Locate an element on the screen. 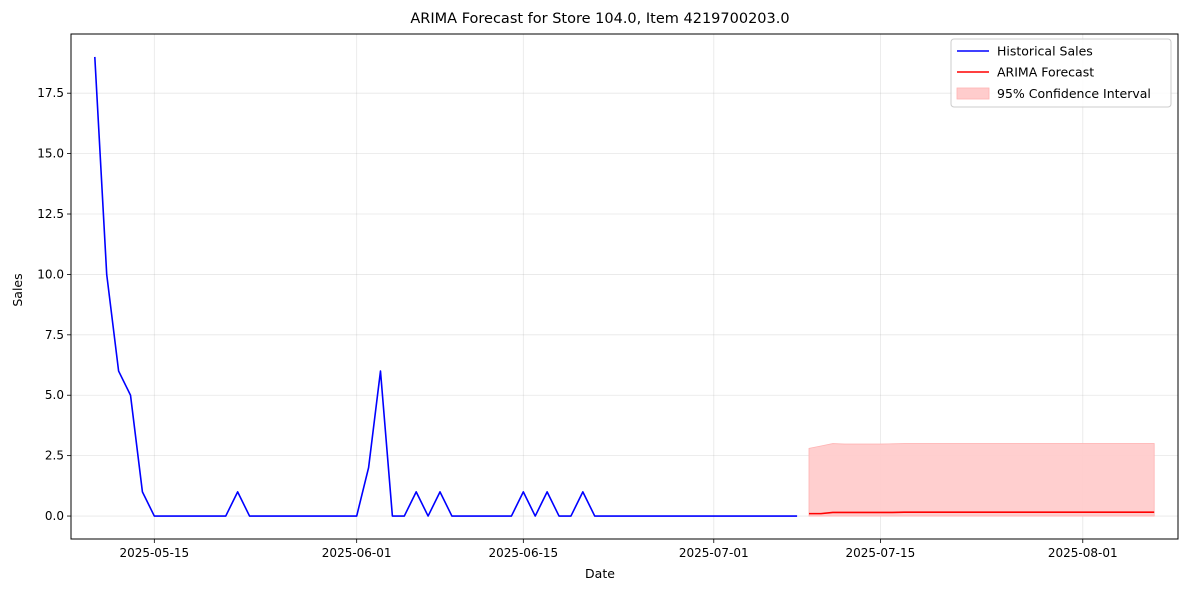 Image resolution: width=1189 pixels, height=594 pixels. legend-forecast-label: ARIMA Forecast is located at coordinates (1045, 72).